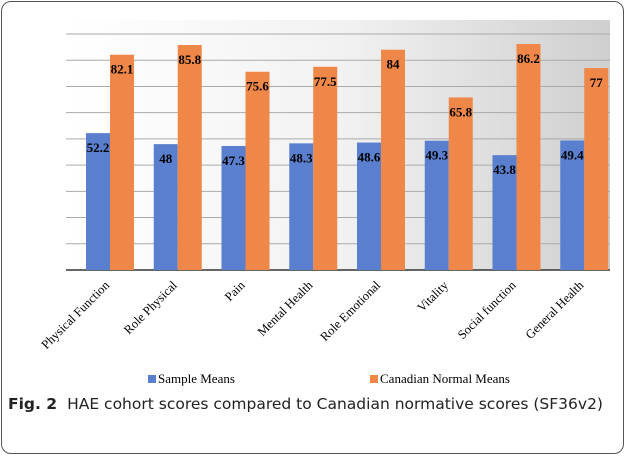  I want to click on data-label: 77.5, so click(325, 81).